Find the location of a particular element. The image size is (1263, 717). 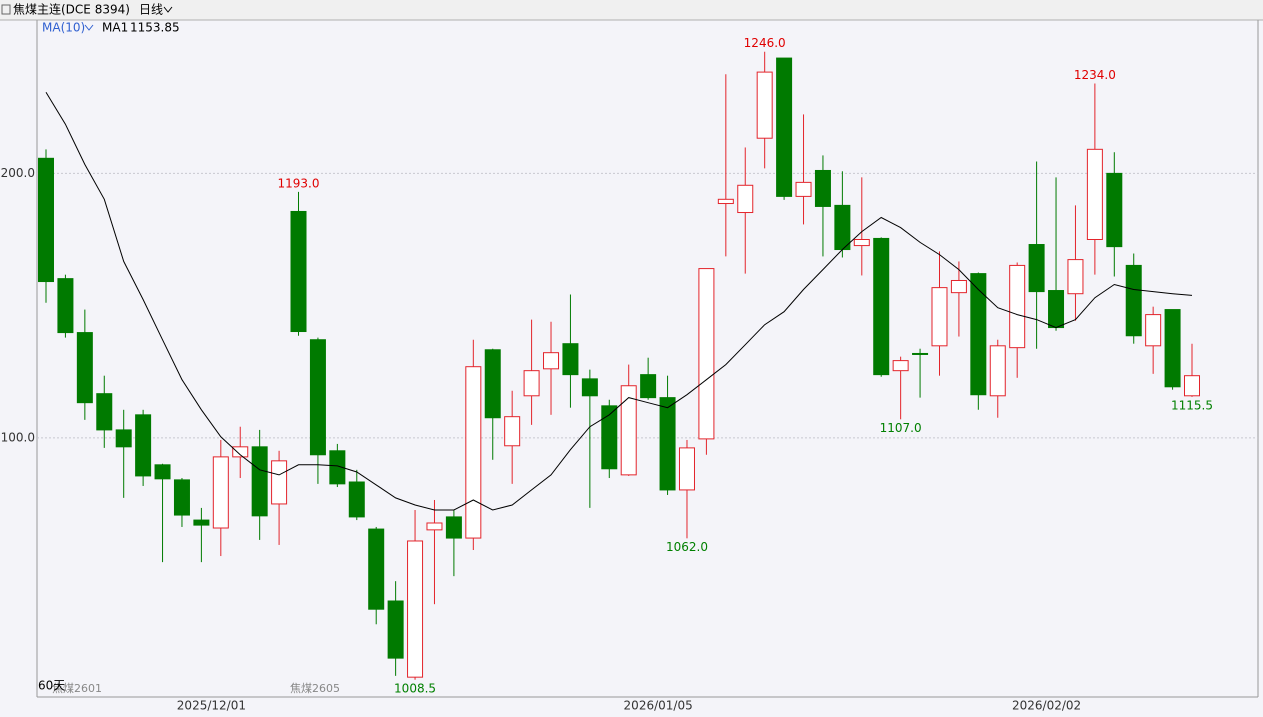

header-bar is located at coordinates (631, 10).